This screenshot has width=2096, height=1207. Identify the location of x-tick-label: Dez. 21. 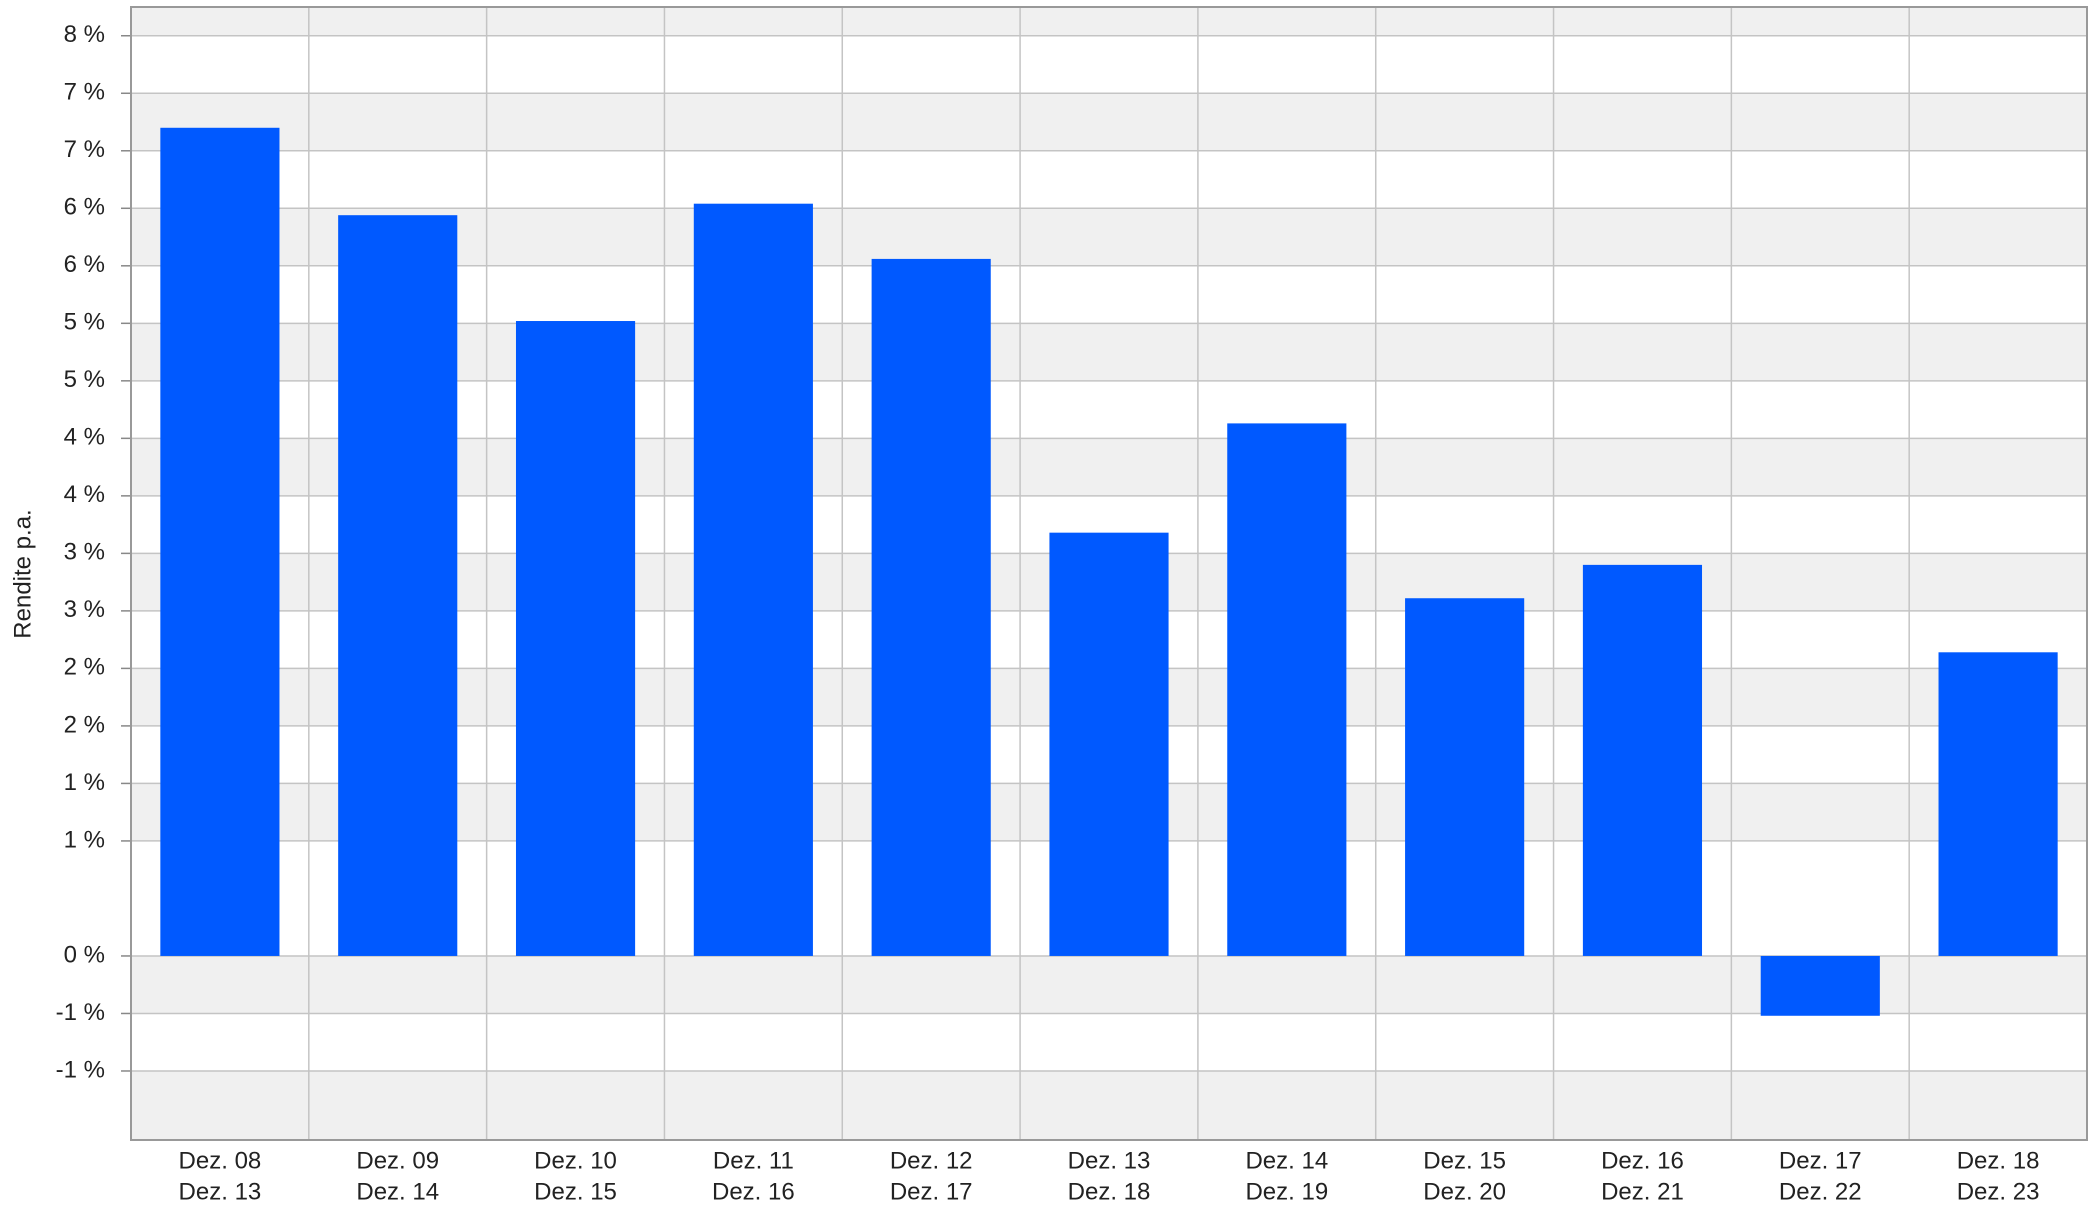
(1642, 1191).